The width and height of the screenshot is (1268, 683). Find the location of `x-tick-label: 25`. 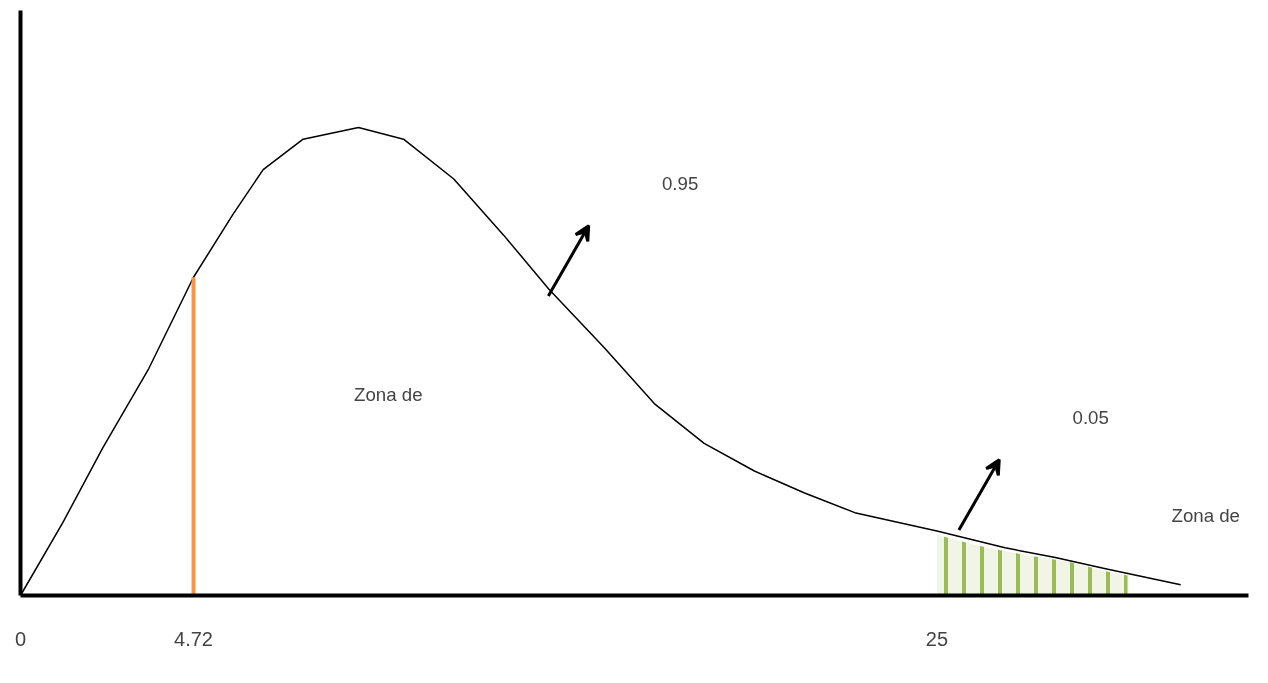

x-tick-label: 25 is located at coordinates (937, 638).